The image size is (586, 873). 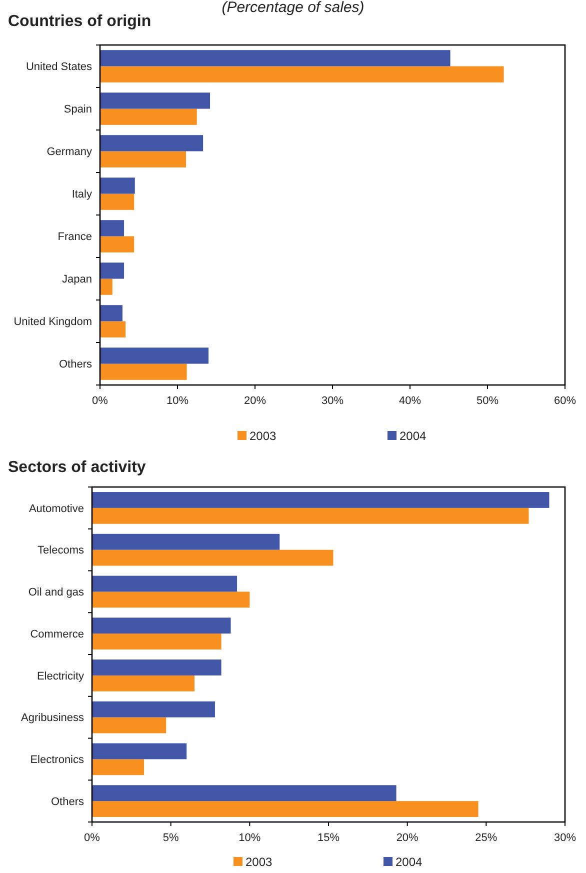 I want to click on y-tick-label: Oil and gas, so click(x=56, y=592).